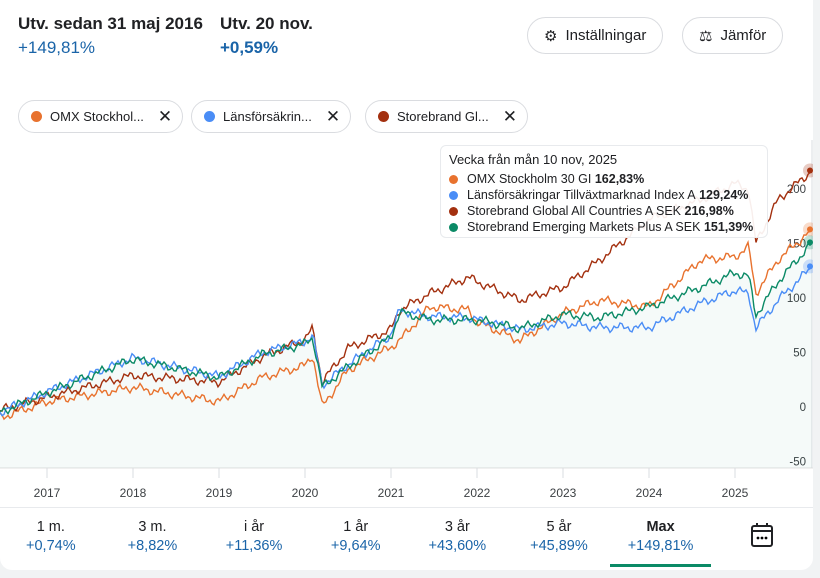 This screenshot has height=578, width=820. I want to click on tooltip-title: Vecka från mån 10 nov, 2025, so click(533, 159).